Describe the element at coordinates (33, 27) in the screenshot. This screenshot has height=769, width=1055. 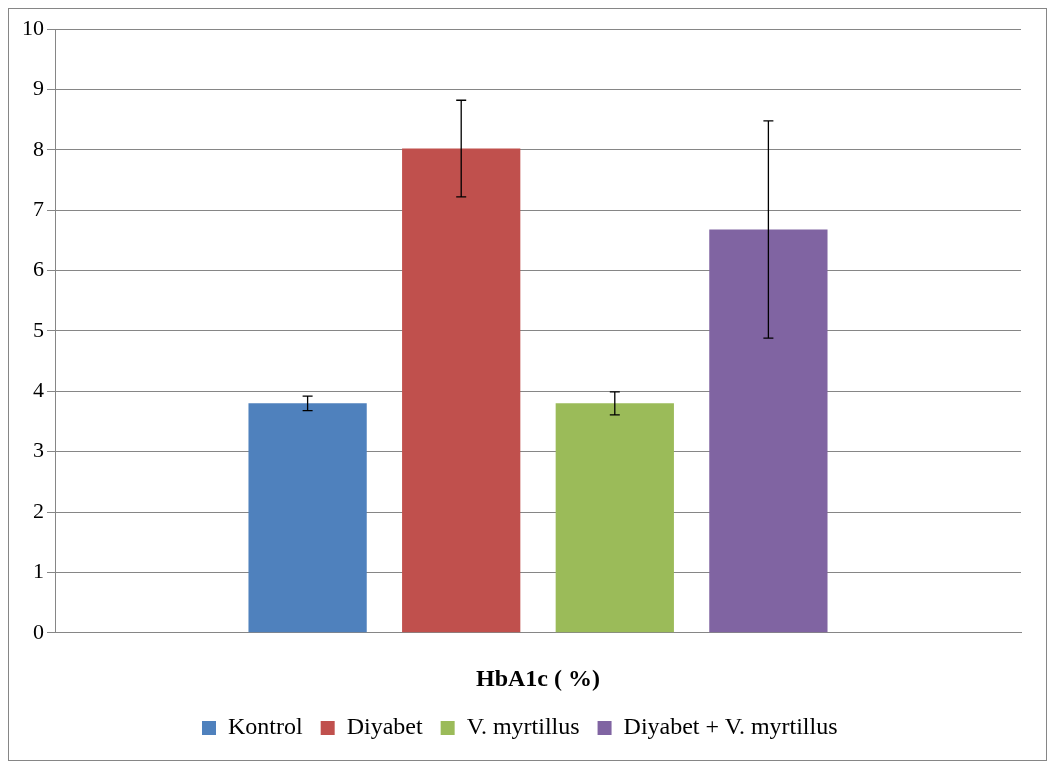
I see `y-tick-label: 10` at that location.